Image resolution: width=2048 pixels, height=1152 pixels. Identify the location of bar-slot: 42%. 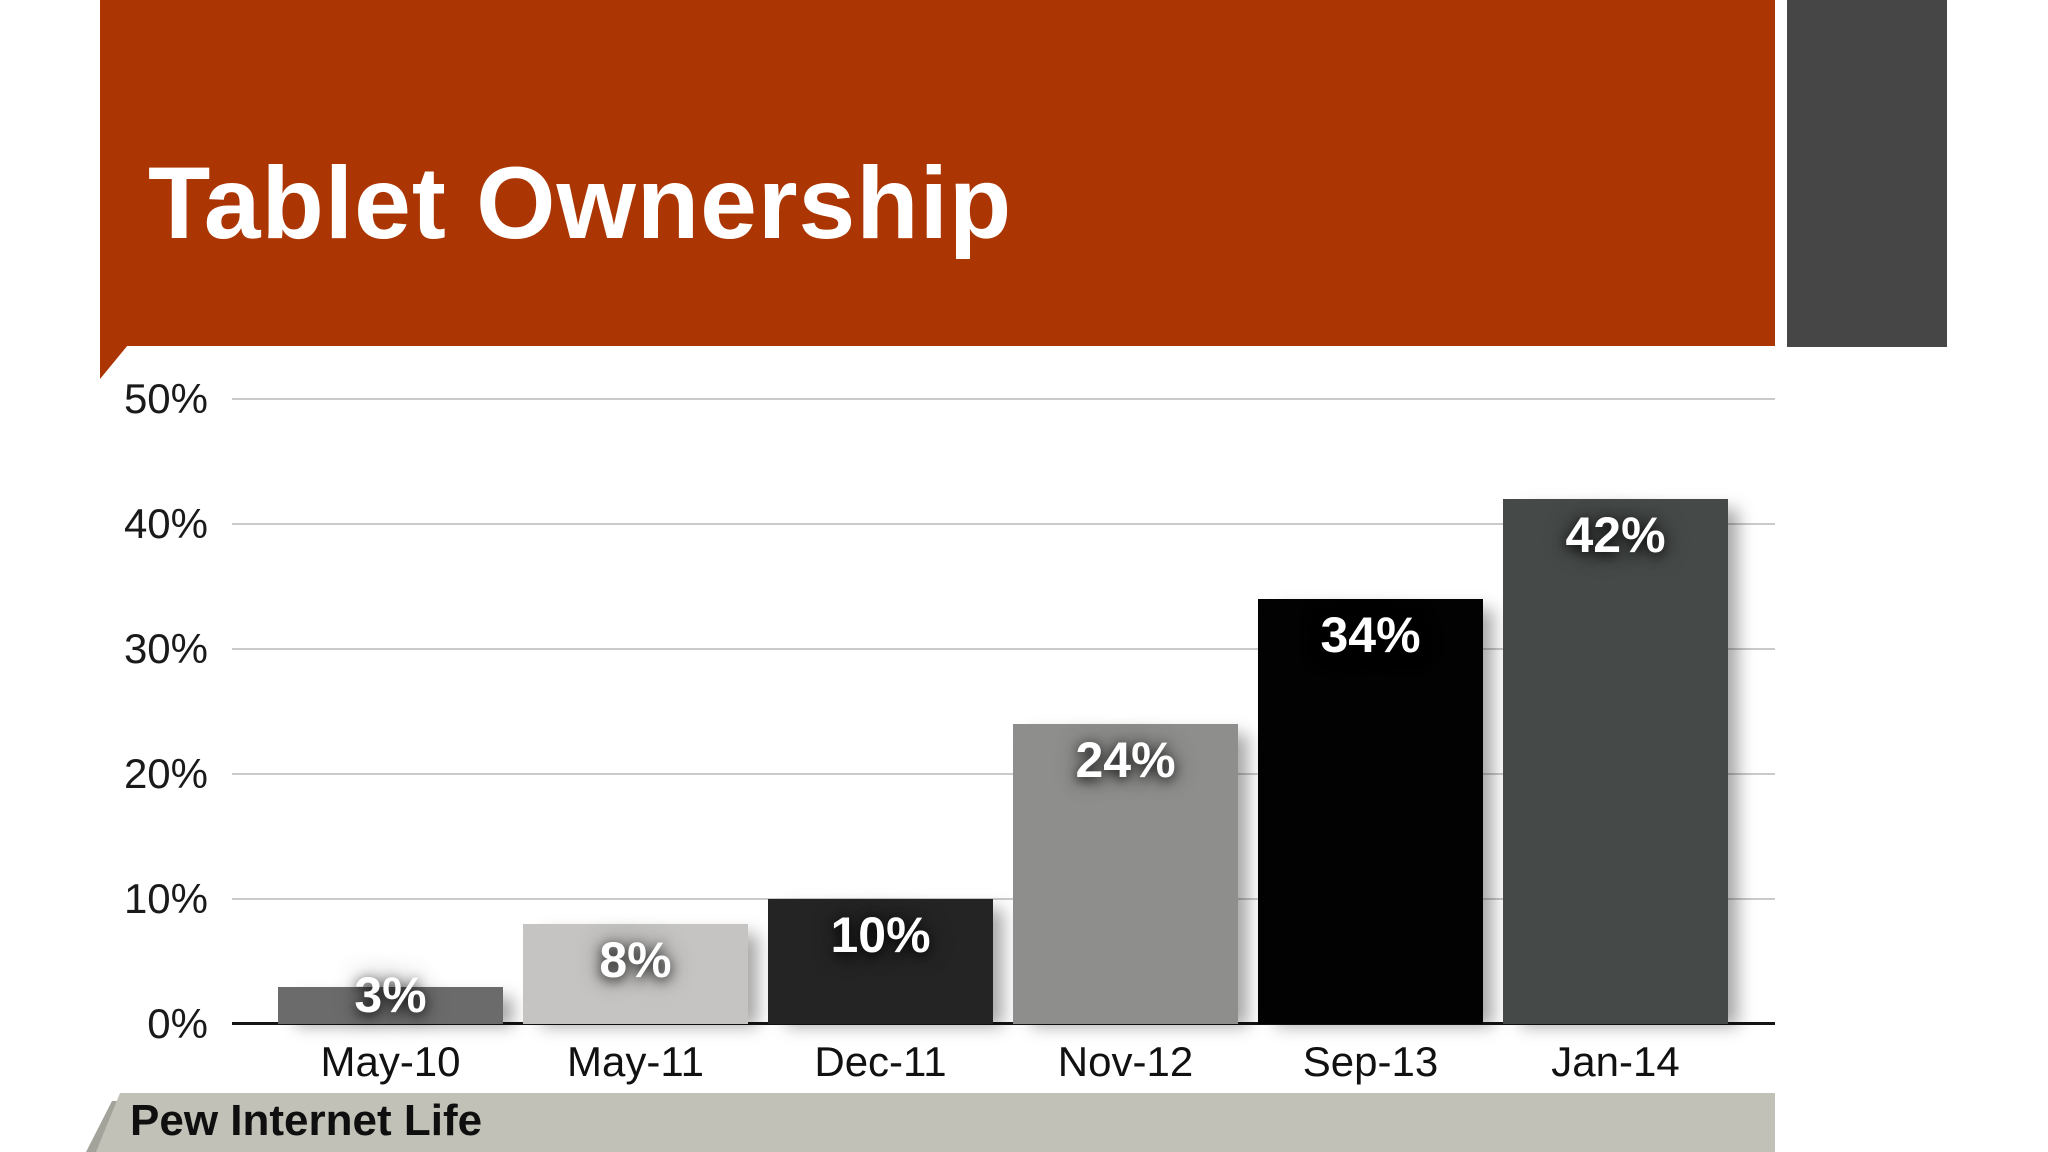
(1615, 711).